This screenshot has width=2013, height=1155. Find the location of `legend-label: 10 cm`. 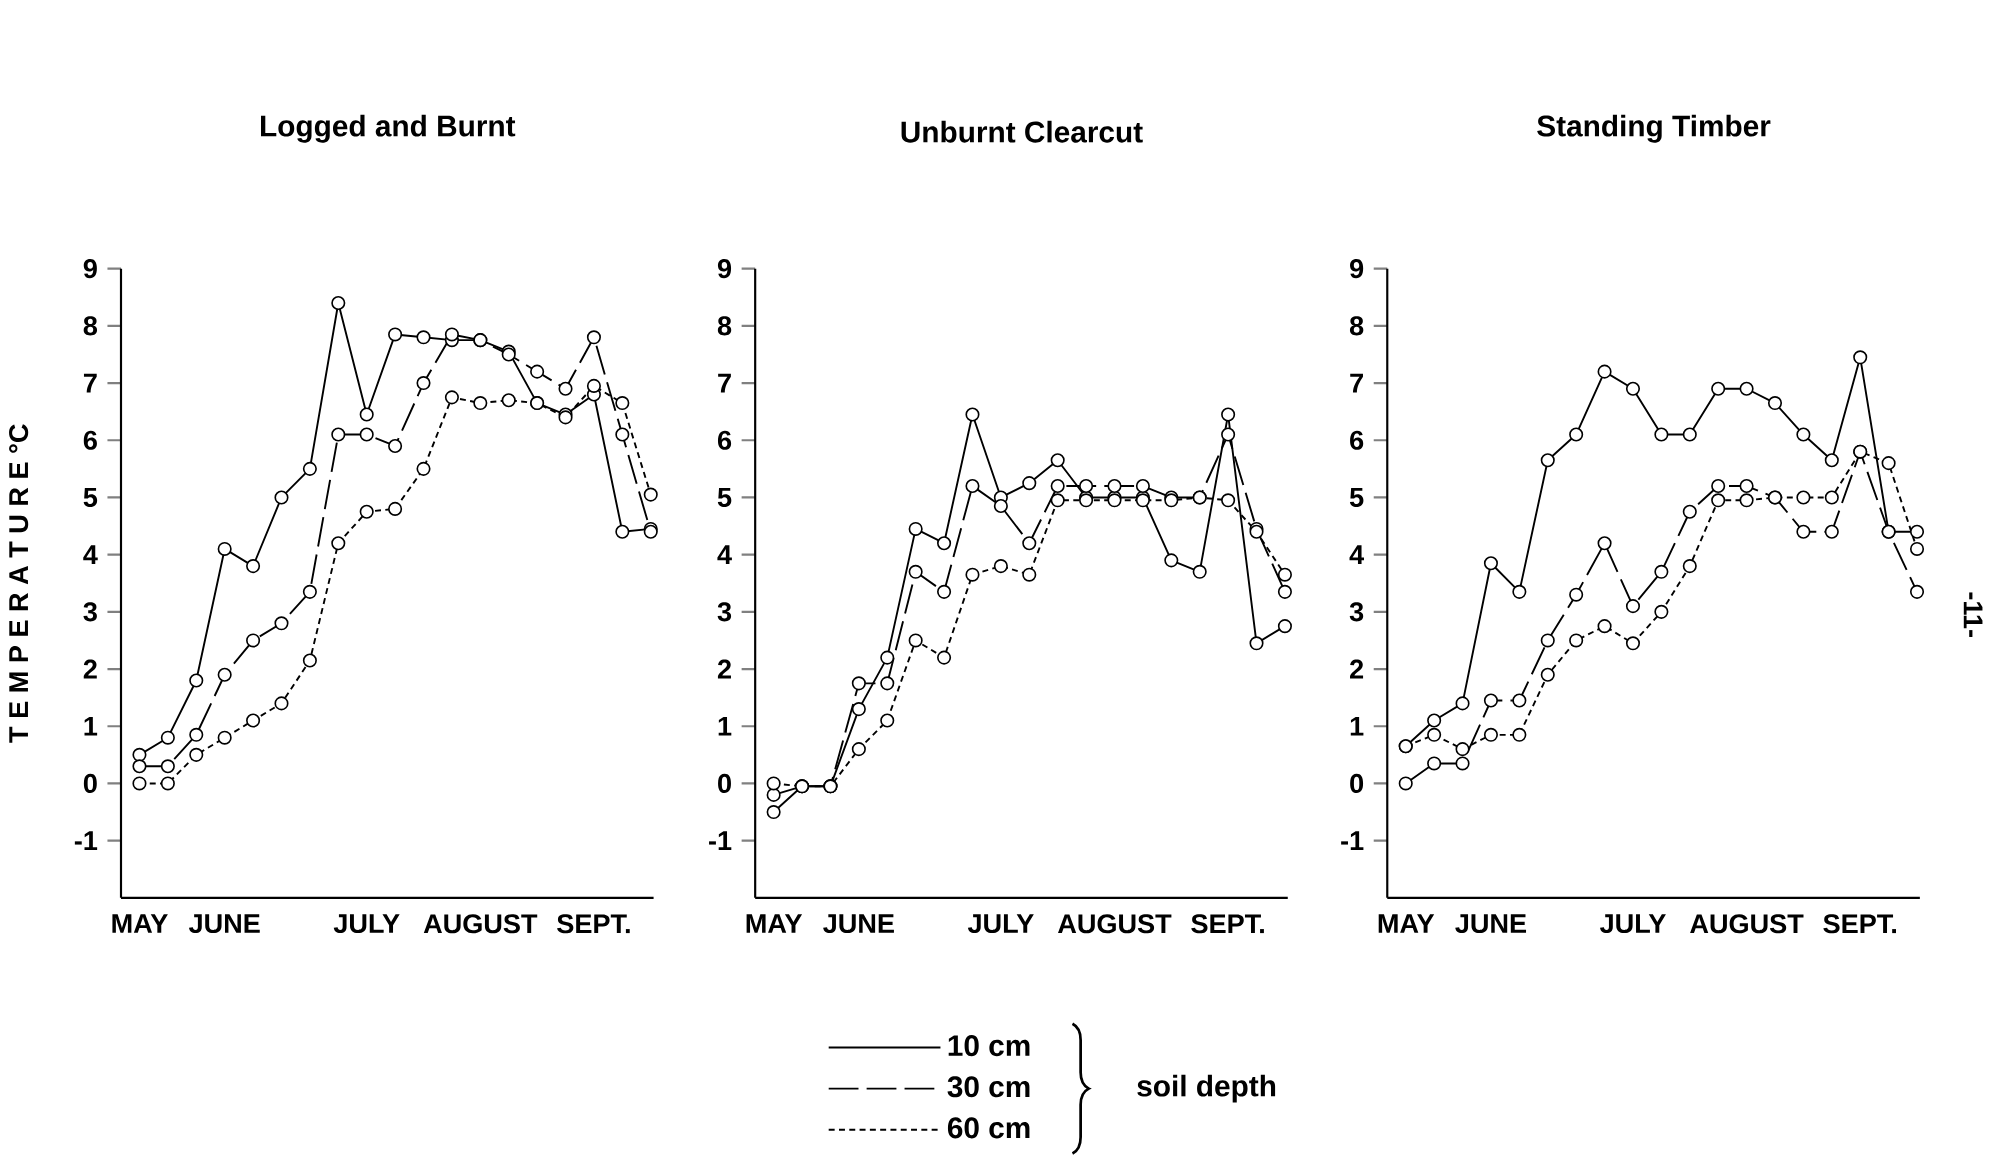

legend-label: 10 cm is located at coordinates (989, 1046).